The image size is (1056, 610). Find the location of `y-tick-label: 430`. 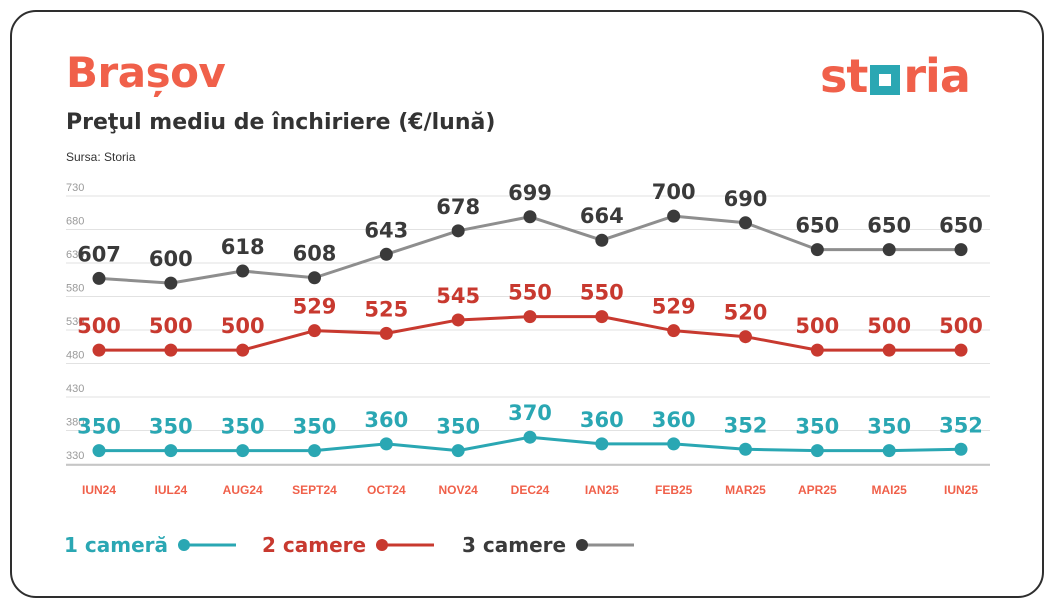

y-tick-label: 430 is located at coordinates (75, 389).